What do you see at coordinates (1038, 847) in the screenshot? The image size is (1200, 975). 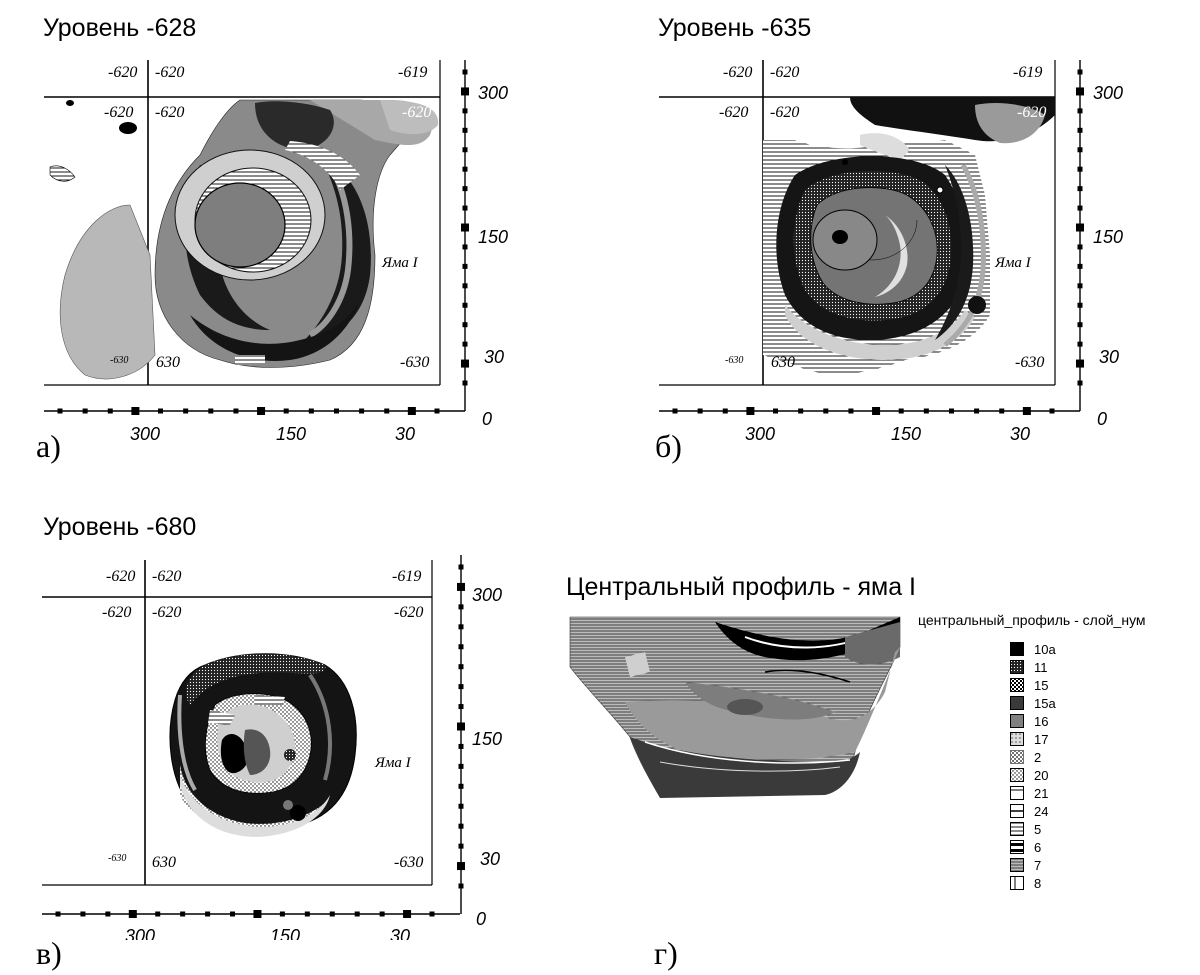 I see `legend-label: 6` at bounding box center [1038, 847].